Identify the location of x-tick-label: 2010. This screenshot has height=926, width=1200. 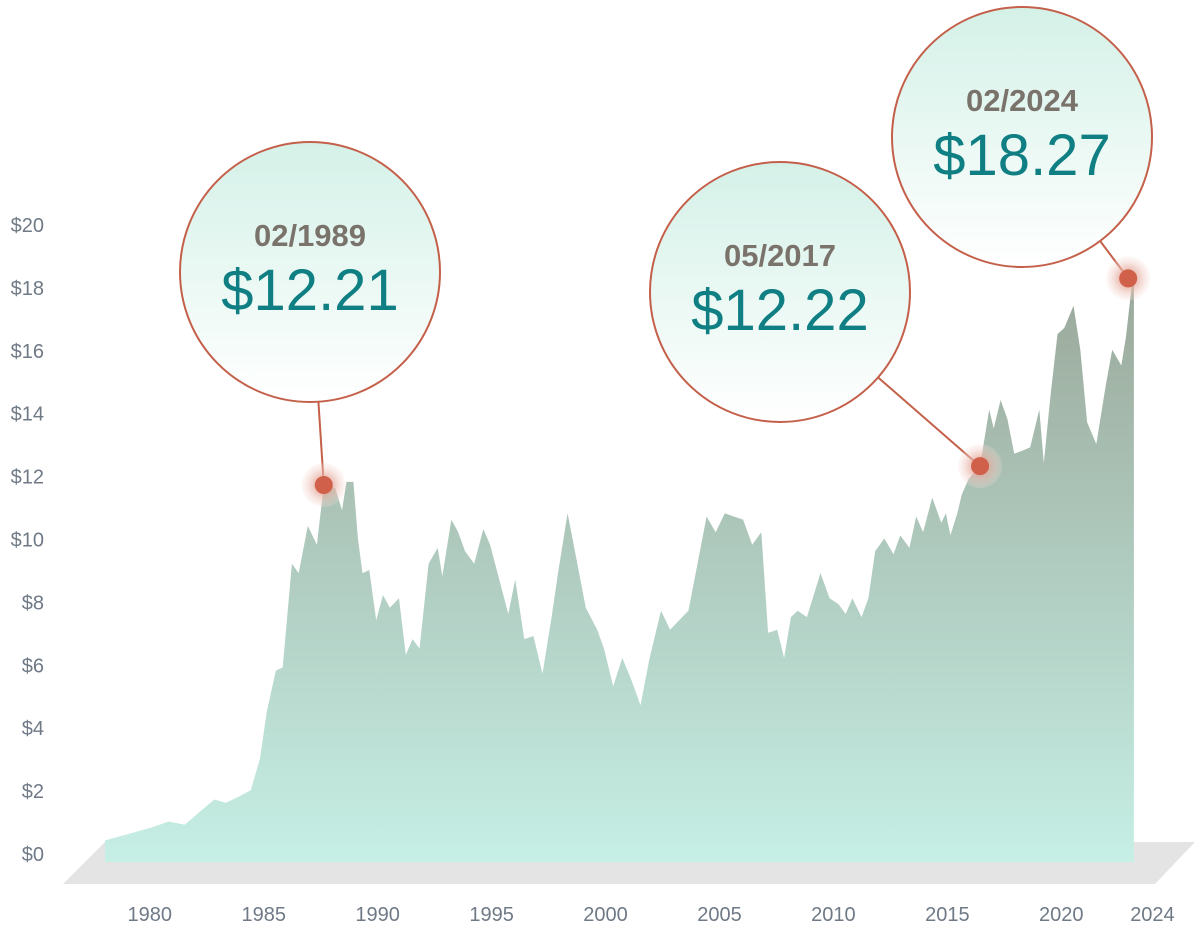
(833, 915).